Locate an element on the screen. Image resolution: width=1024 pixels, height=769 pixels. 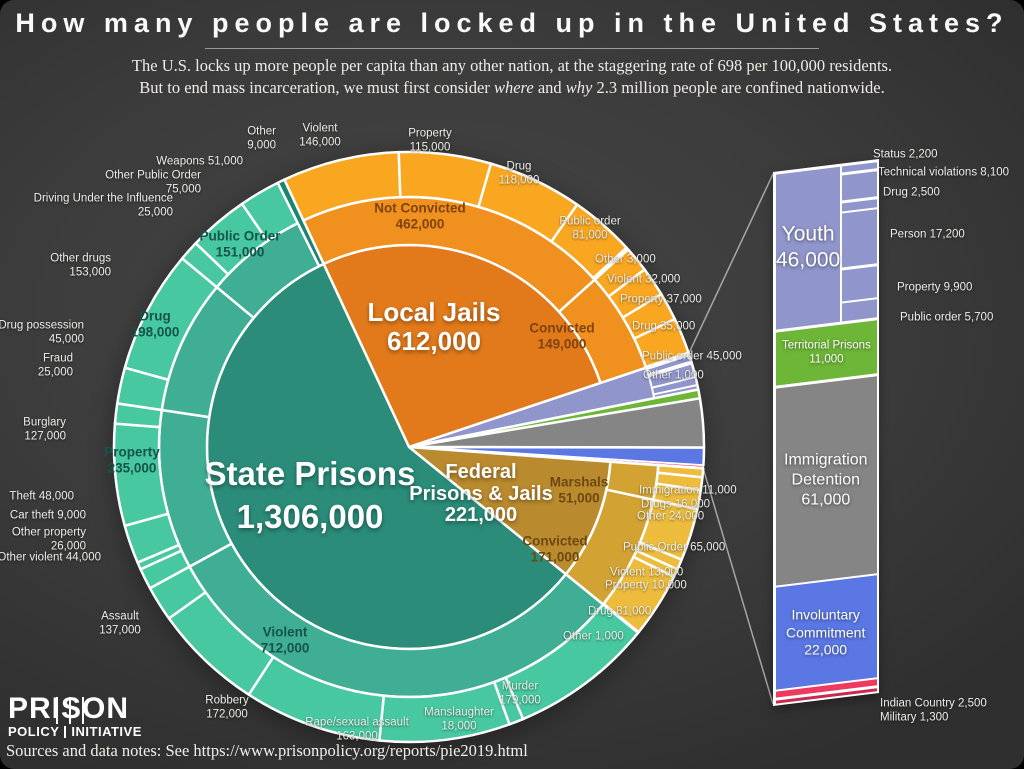
sidebar-label-immigration-detention: Immigration Detention 61,000 is located at coordinates (826, 481).